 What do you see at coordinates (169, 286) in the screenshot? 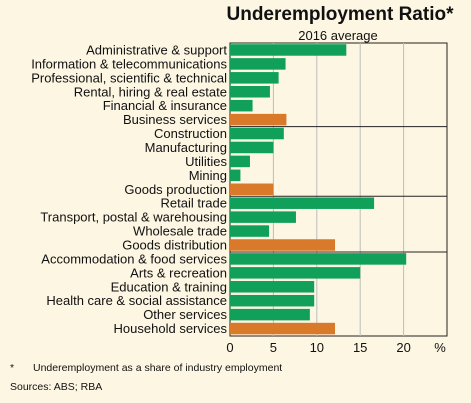
I see `category-label: Education & training` at bounding box center [169, 286].